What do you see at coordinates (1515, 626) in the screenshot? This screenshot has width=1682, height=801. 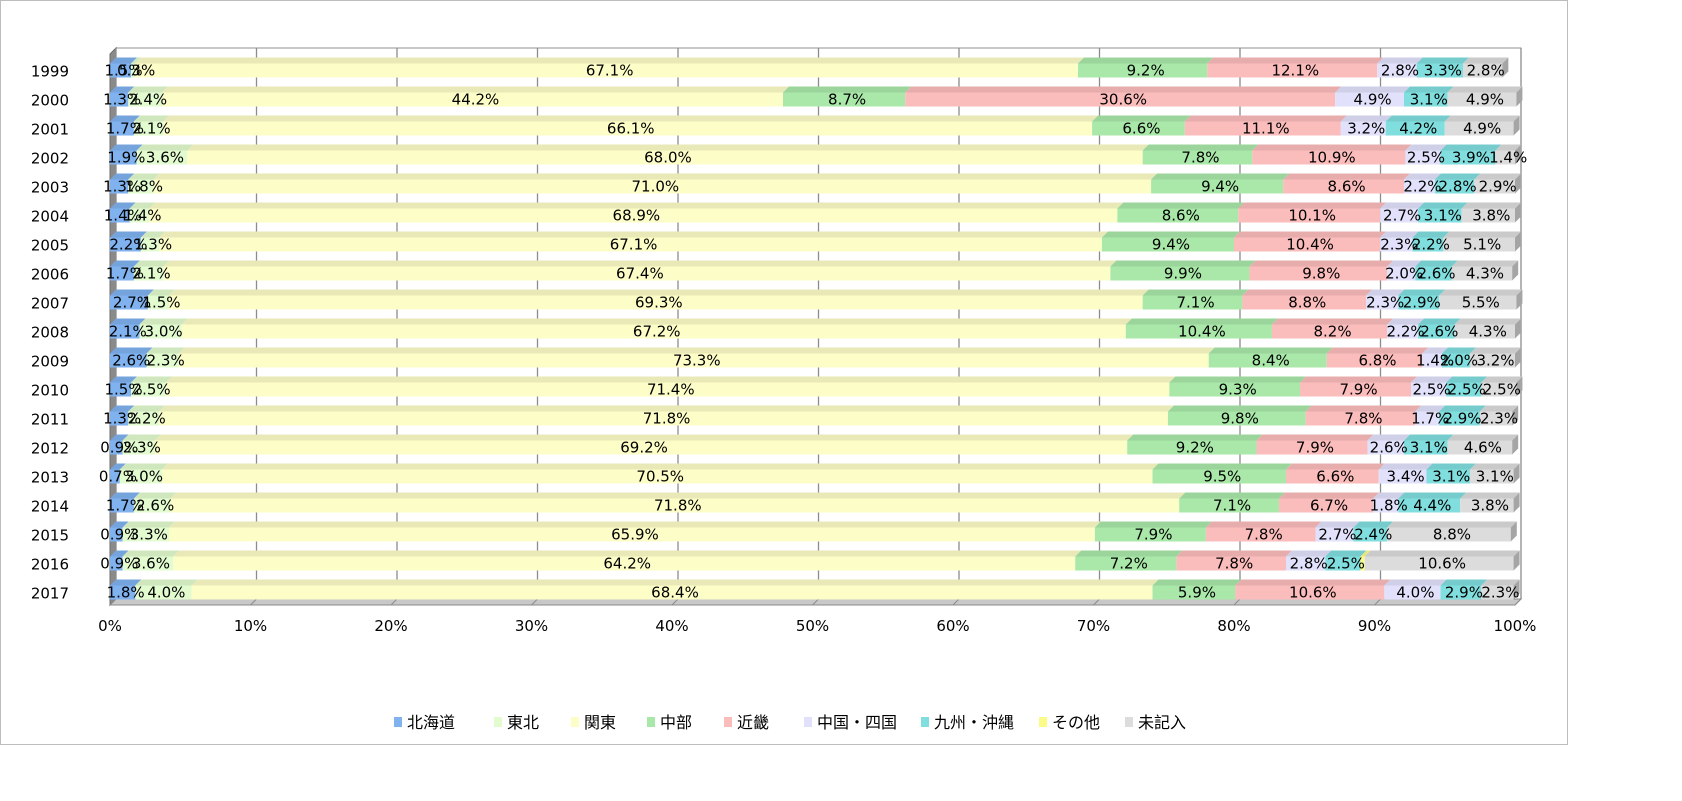 I see `x-tick-label: 100%` at bounding box center [1515, 626].